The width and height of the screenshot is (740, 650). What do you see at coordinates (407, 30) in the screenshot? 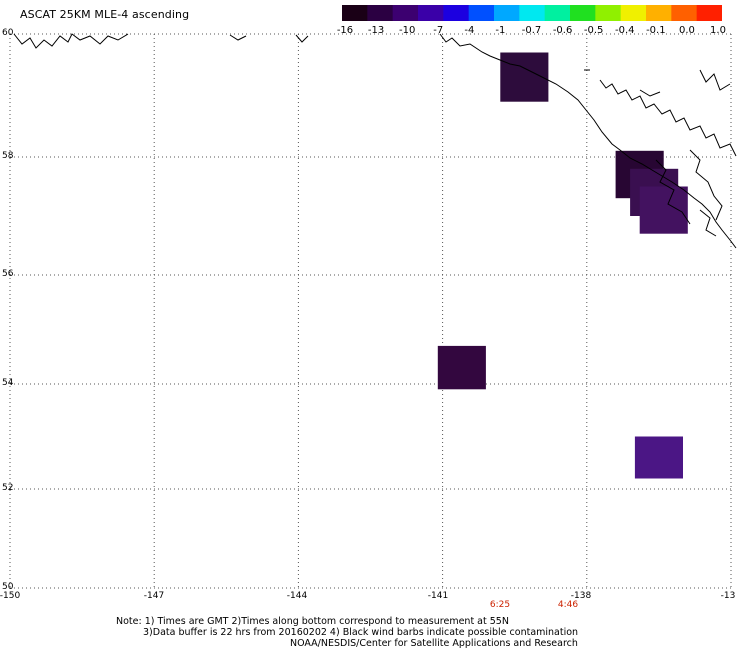
I see `colorbar-label: -10` at bounding box center [407, 30].